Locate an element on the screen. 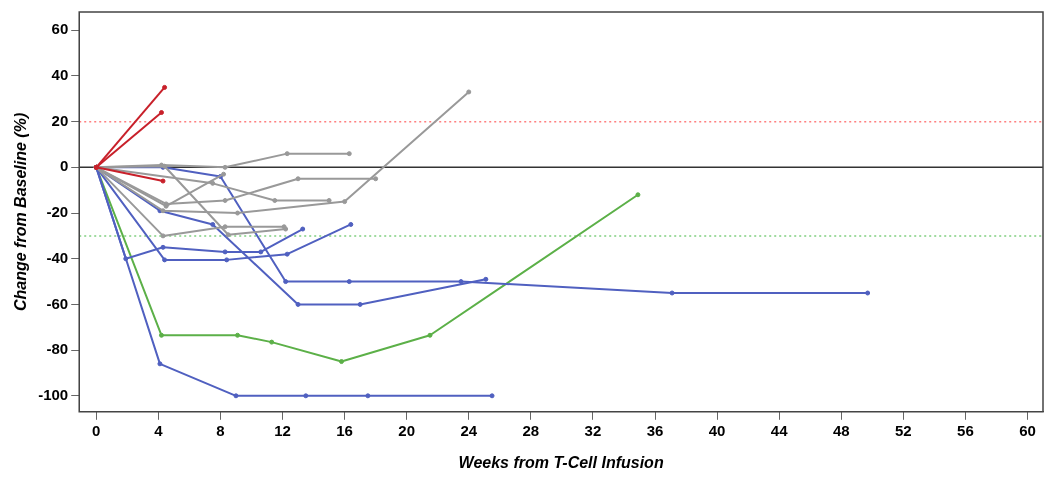 Image resolution: width=1049 pixels, height=483 pixels. x-tick-label: 0 is located at coordinates (96, 430).